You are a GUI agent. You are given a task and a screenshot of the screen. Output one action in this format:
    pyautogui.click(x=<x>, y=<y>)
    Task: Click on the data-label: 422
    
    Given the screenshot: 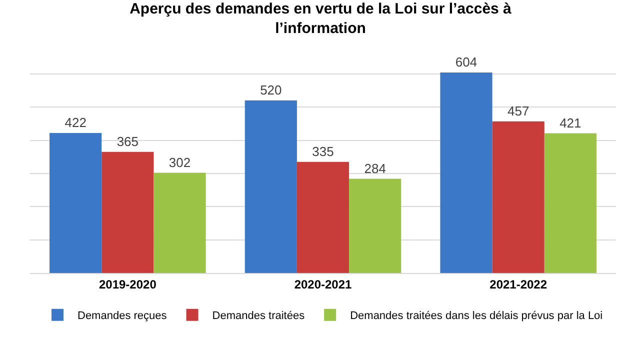 What is the action you would take?
    pyautogui.click(x=75, y=122)
    